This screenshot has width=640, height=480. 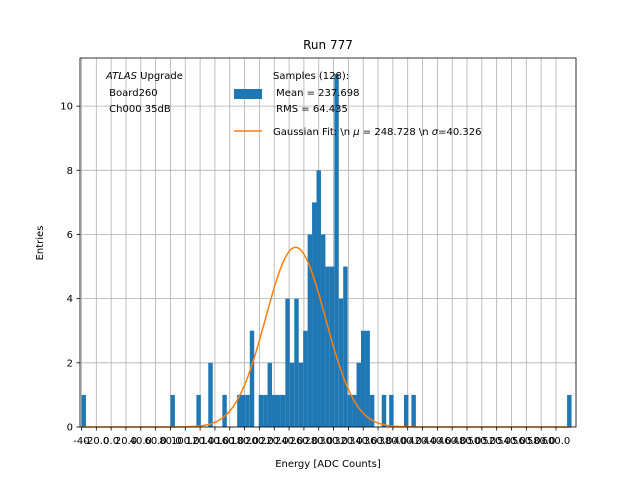 I want to click on x-tick-label: 360.0, so click(x=378, y=441).